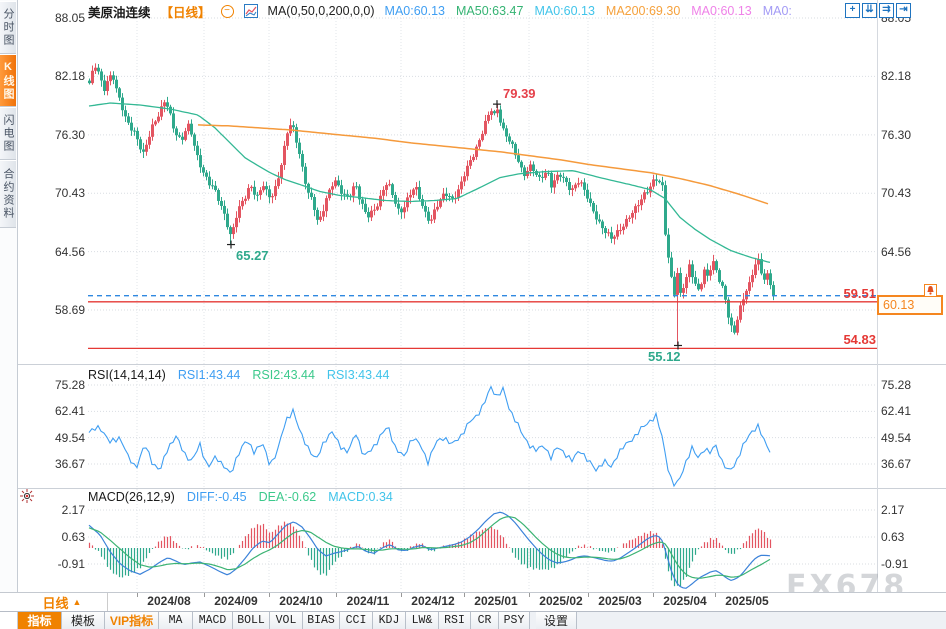  I want to click on indicator-value-label: RSI3:43.44, so click(358, 375).